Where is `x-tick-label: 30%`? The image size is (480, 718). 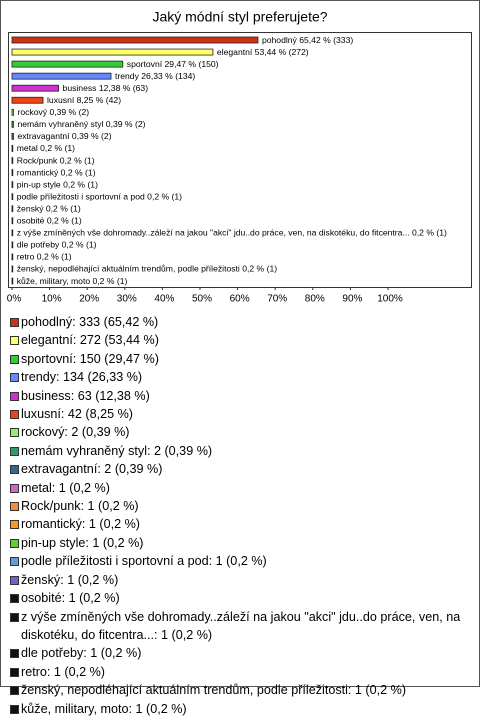
x-tick-label: 30% is located at coordinates (127, 299).